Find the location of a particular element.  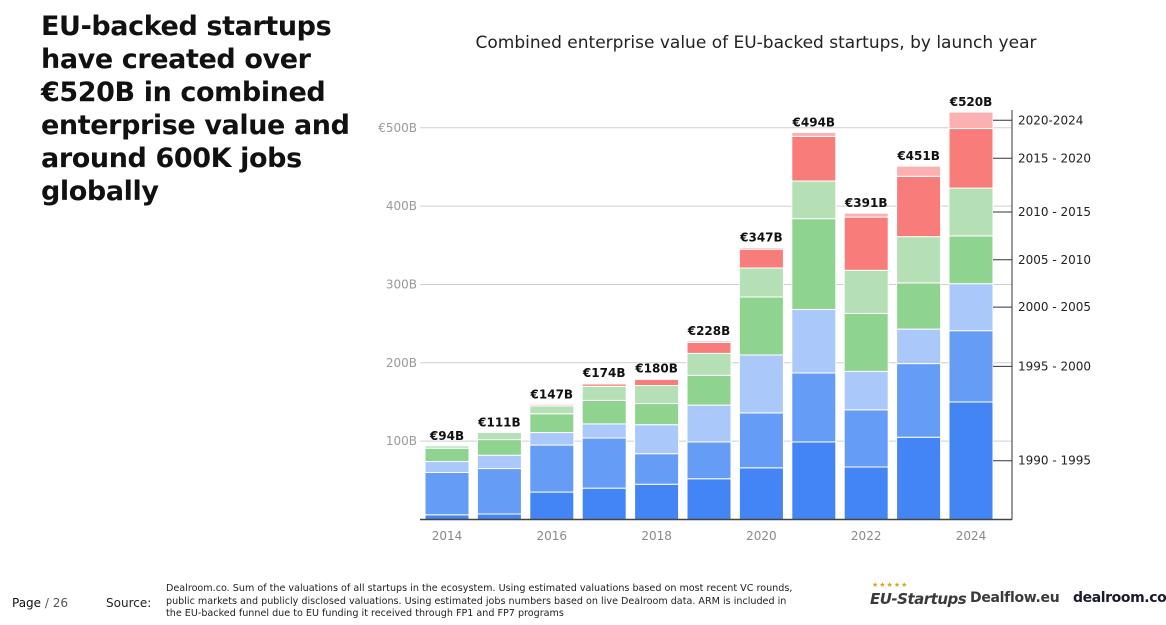

dealroom-logo: dealroom.co is located at coordinates (1119, 598).